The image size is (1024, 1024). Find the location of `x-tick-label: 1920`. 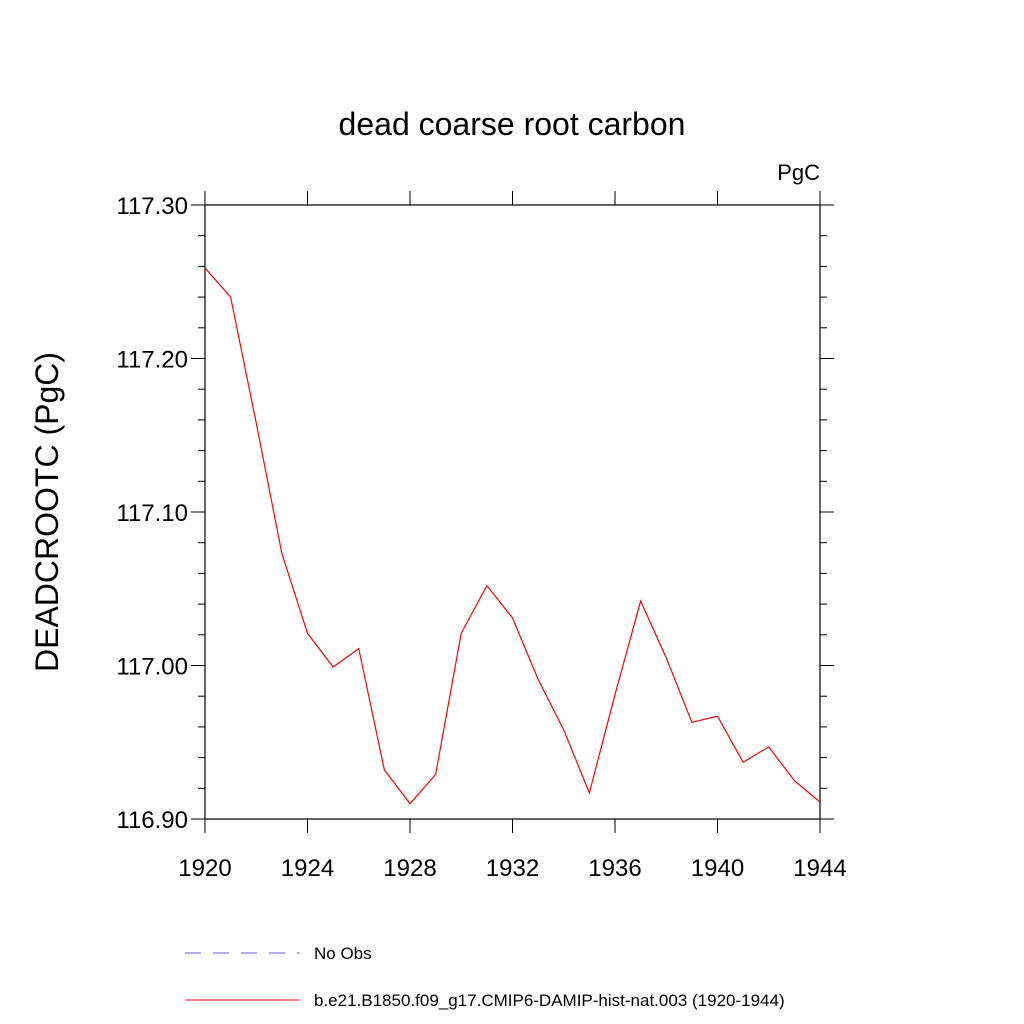

x-tick-label: 1920 is located at coordinates (204, 868).